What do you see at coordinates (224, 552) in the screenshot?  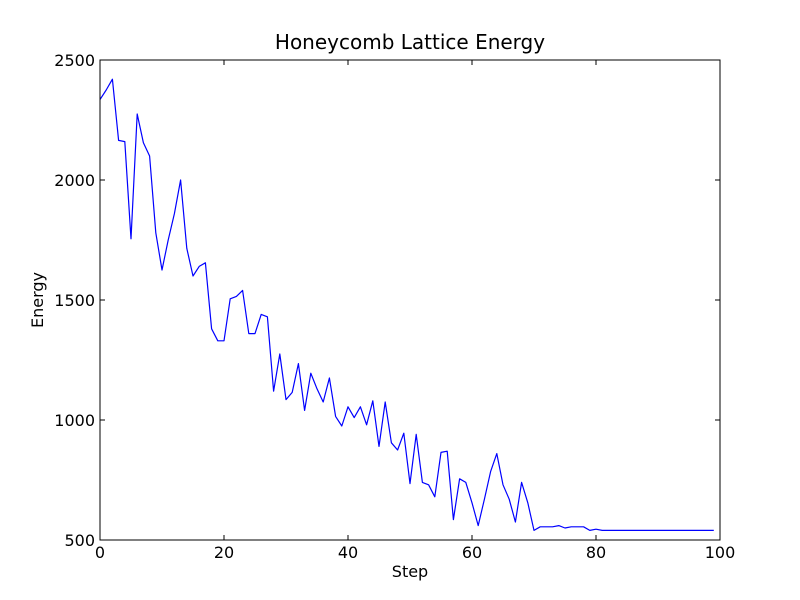 I see `x-tick-label: 20` at bounding box center [224, 552].